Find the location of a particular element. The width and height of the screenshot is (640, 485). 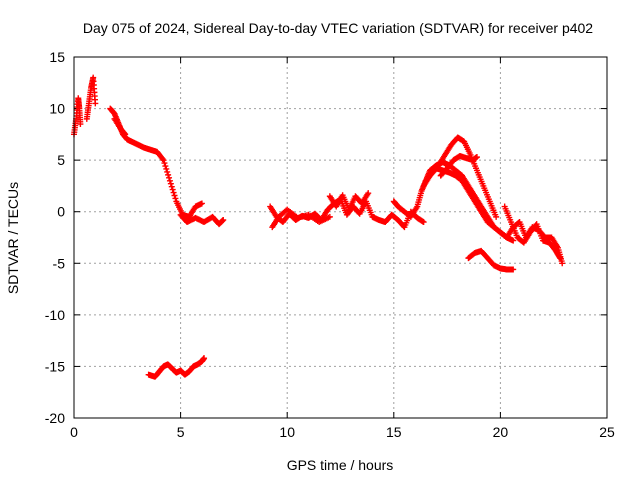

y-tick-label: 5 is located at coordinates (61, 160).